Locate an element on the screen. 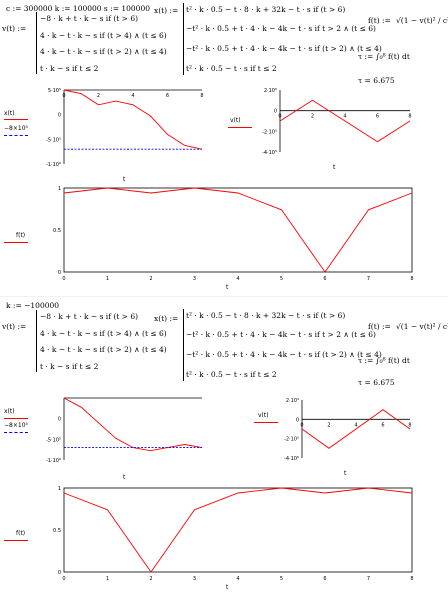 This screenshot has height=600, width=448. y-tick-label: 0.5 is located at coordinates (57, 531).